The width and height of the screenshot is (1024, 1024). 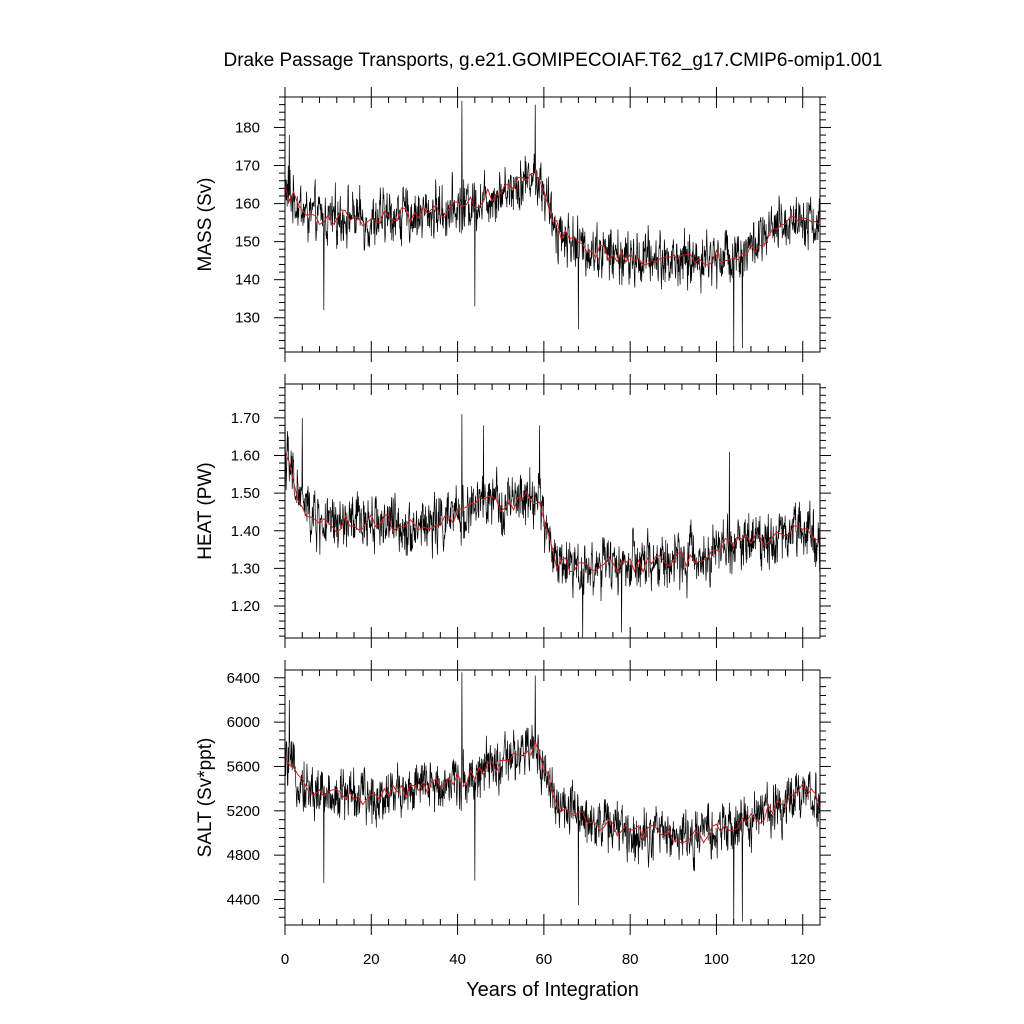 I want to click on y-tick-label: 140, so click(x=247, y=280).